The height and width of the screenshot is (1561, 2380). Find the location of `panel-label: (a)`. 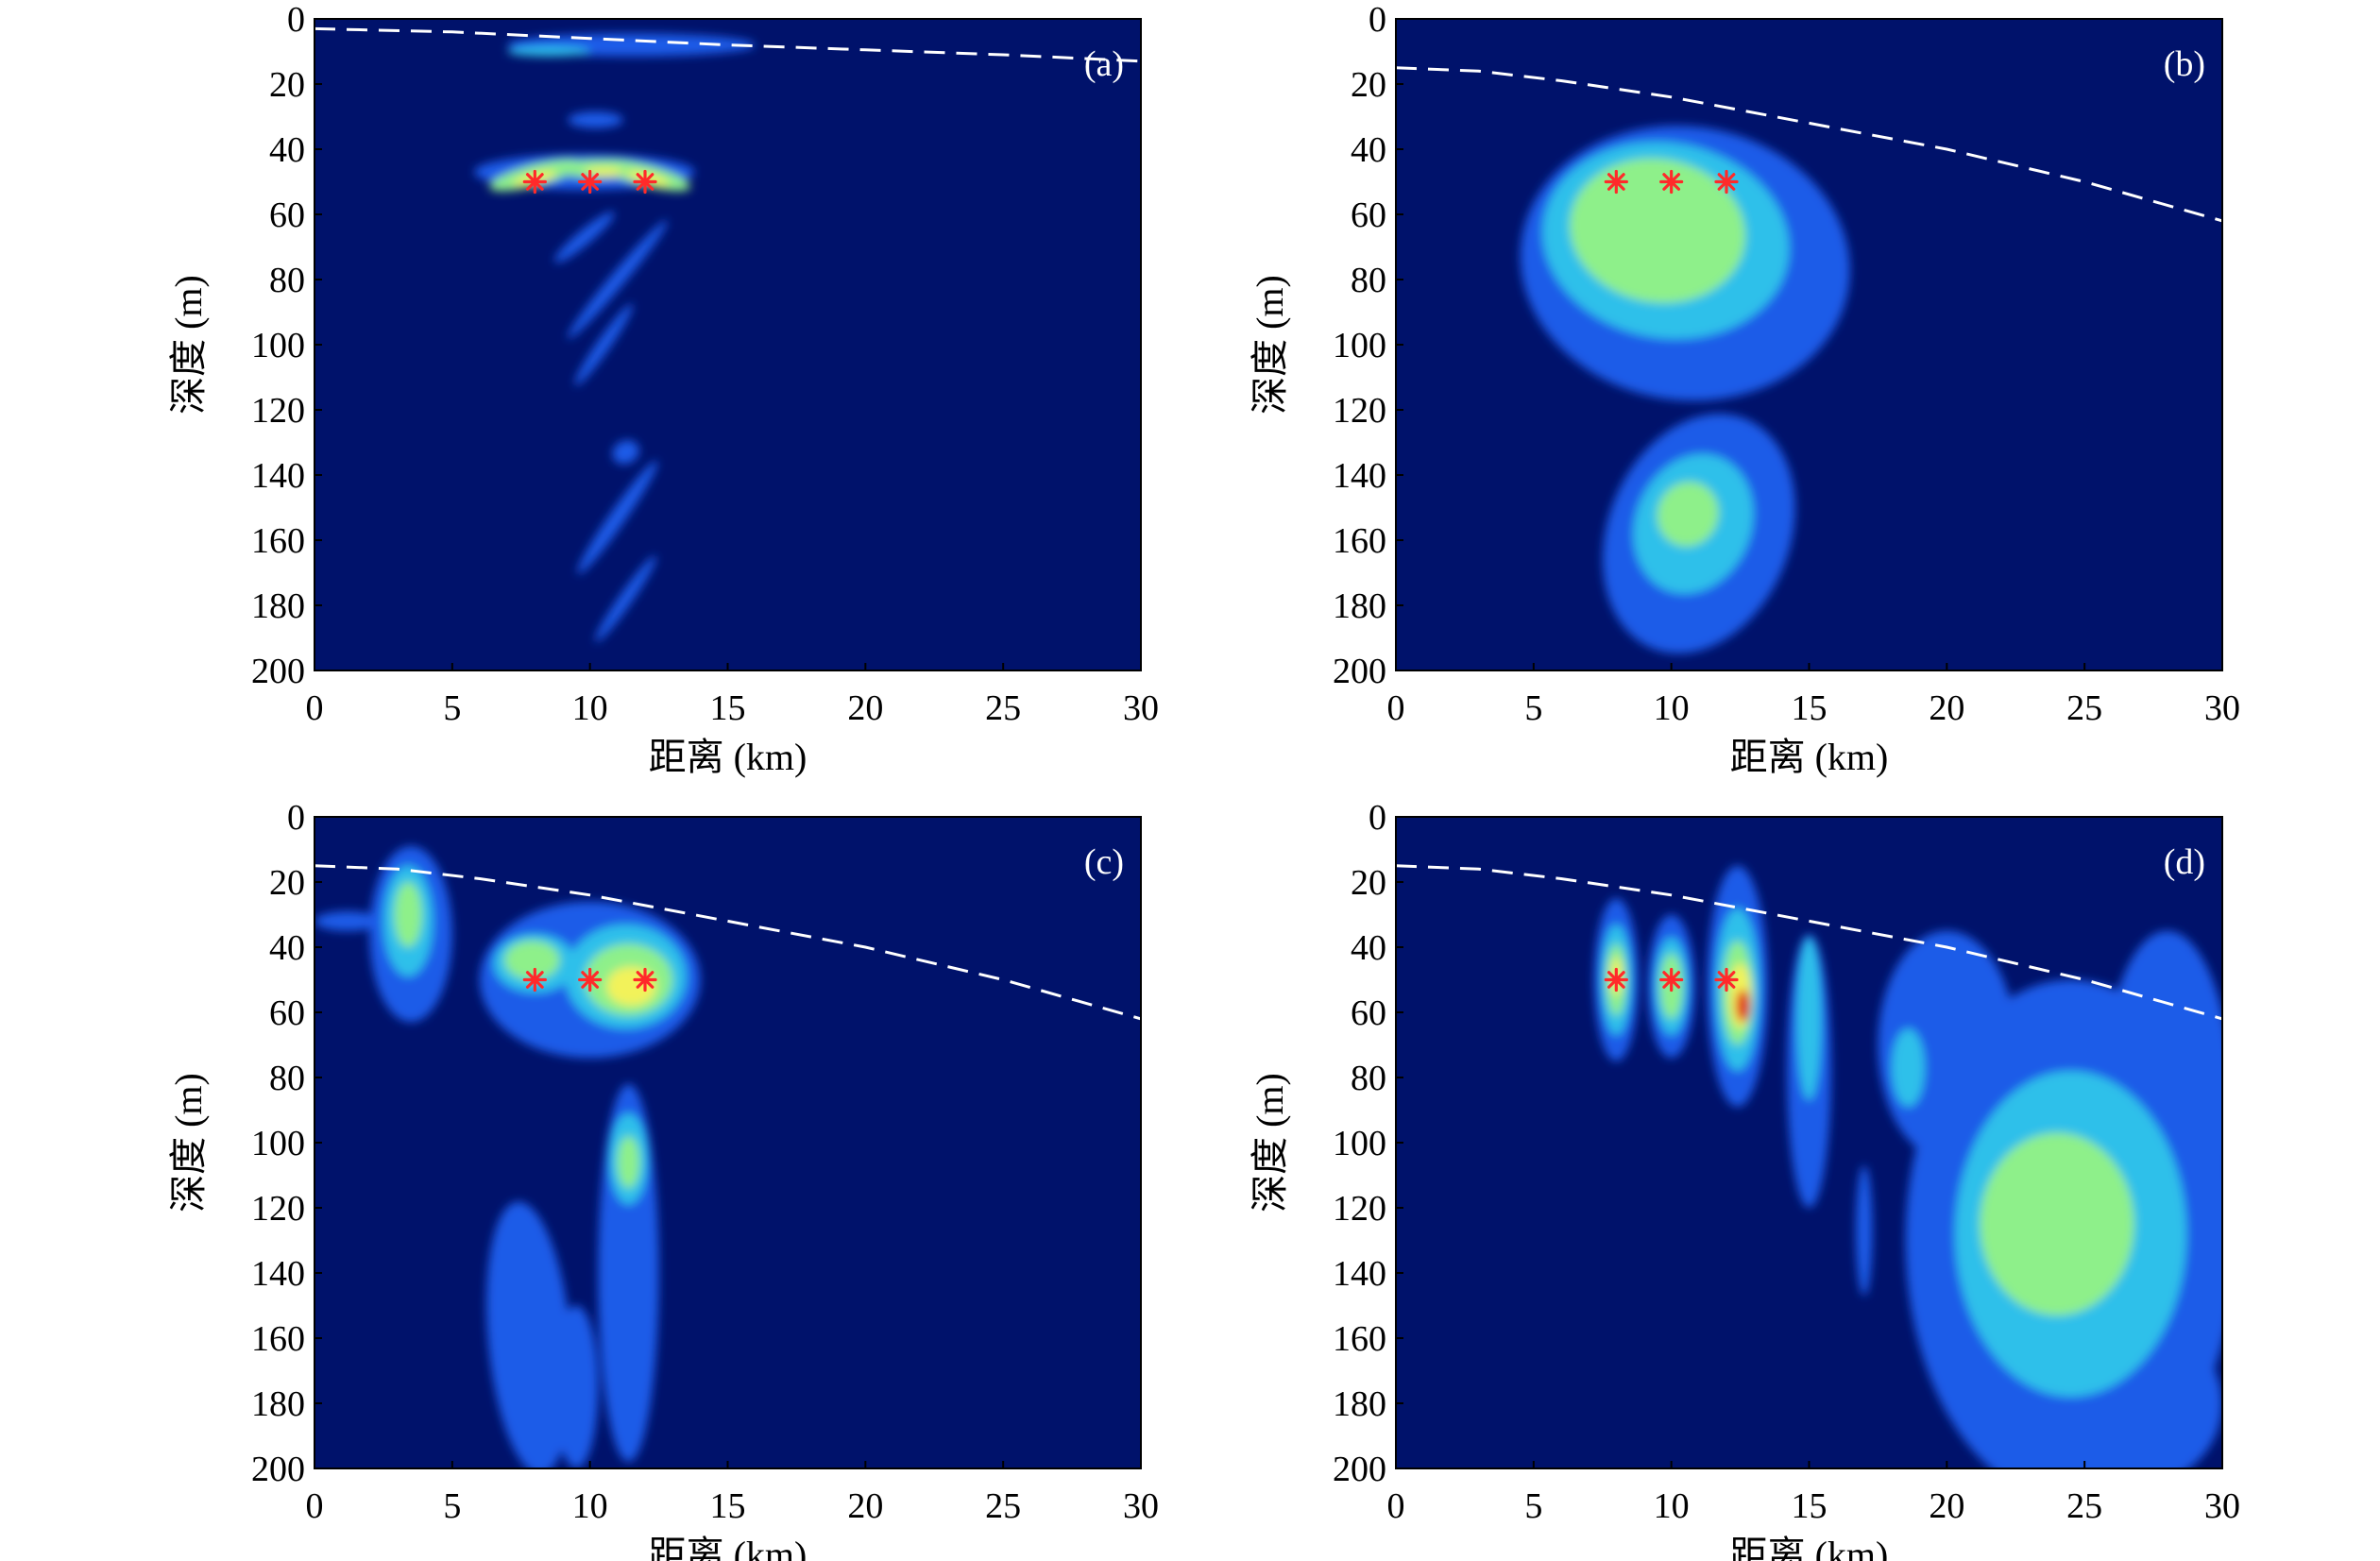

panel-label: (a) is located at coordinates (1104, 64).